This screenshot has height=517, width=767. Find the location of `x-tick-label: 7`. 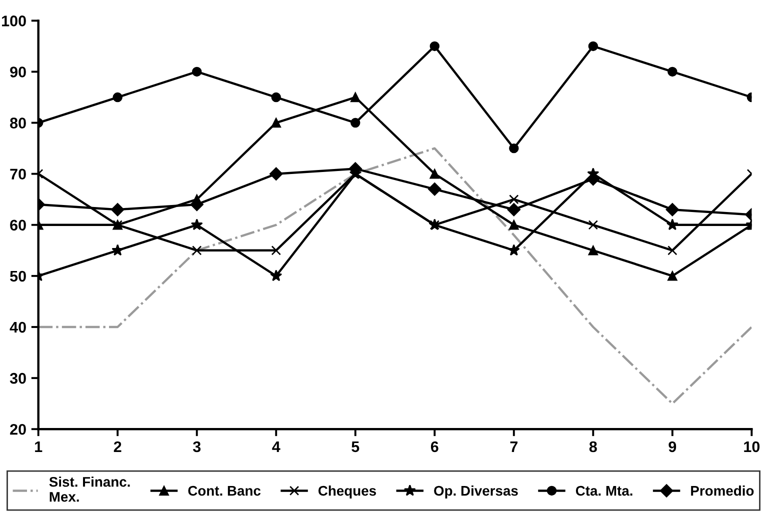

x-tick-label: 7 is located at coordinates (514, 446).